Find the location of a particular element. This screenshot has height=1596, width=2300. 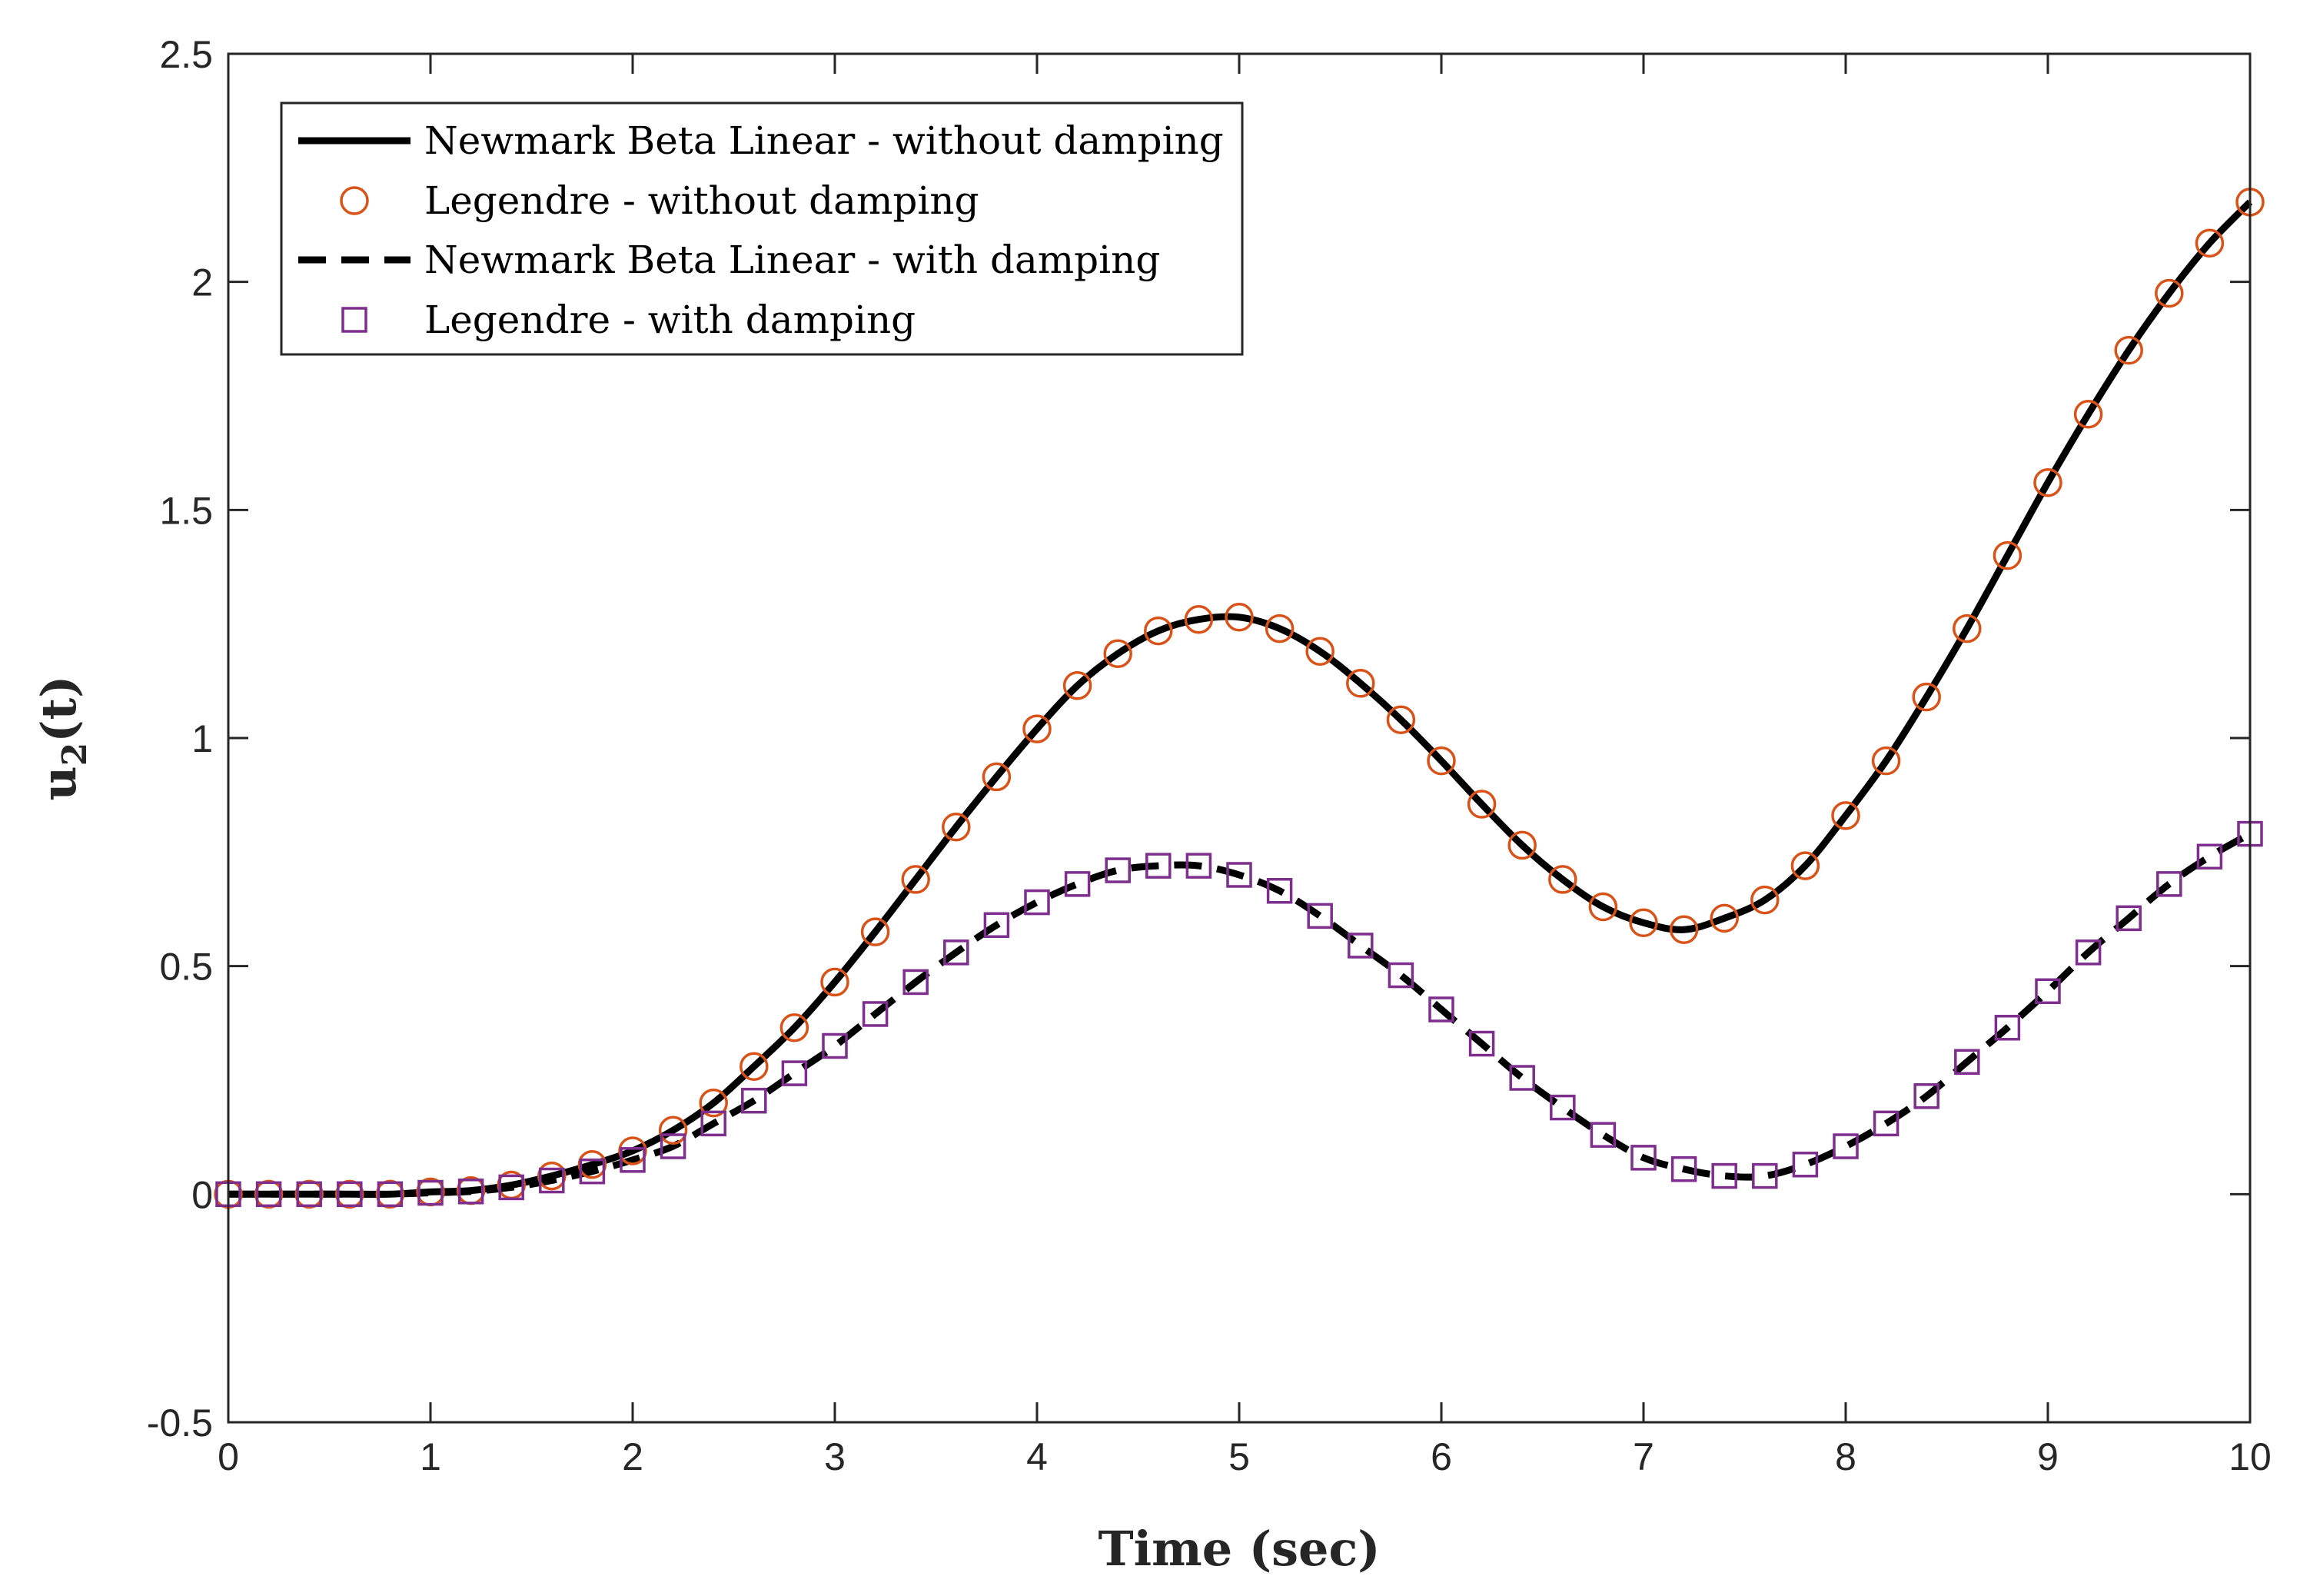

x-tick-label: 2 is located at coordinates (632, 1456).